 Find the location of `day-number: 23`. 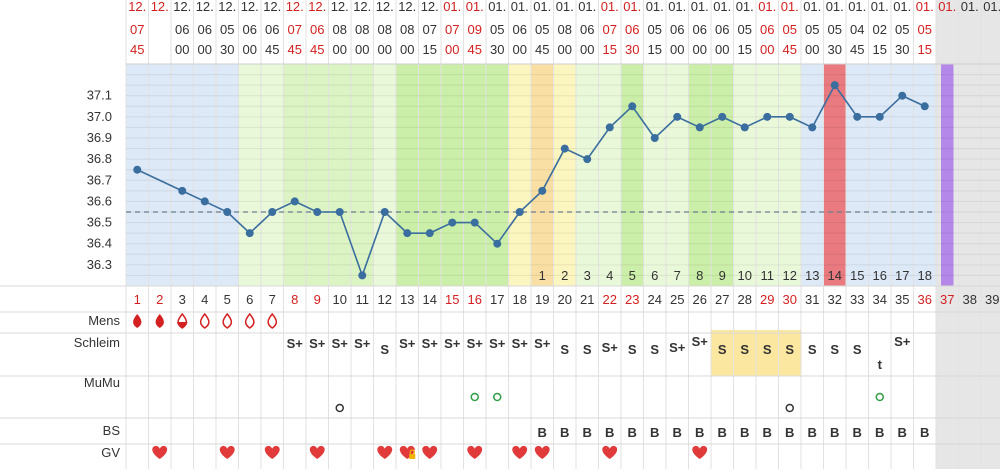

day-number: 23 is located at coordinates (632, 299).